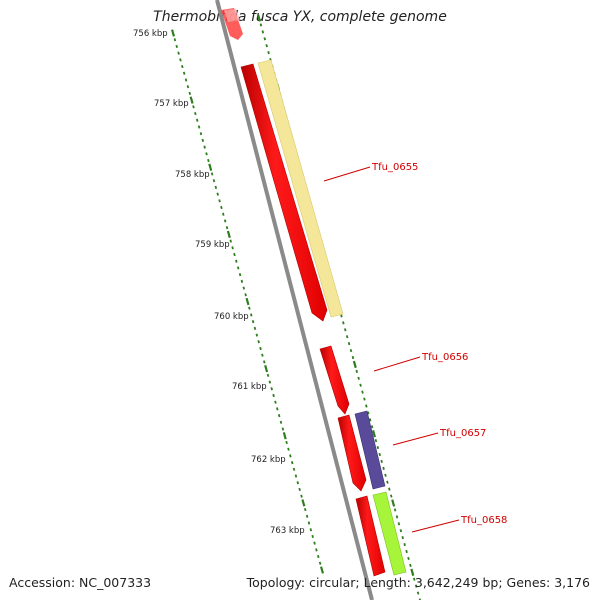 The width and height of the screenshot is (600, 600). I want to click on scale-label-760: 760 kbp, so click(231, 317).